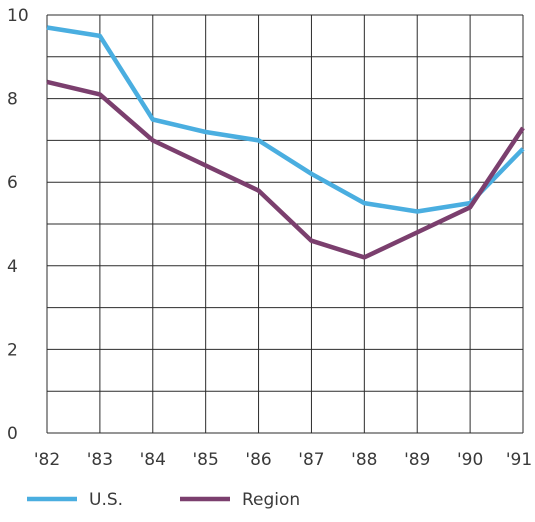  I want to click on x-tick-label: '86, so click(258, 460).